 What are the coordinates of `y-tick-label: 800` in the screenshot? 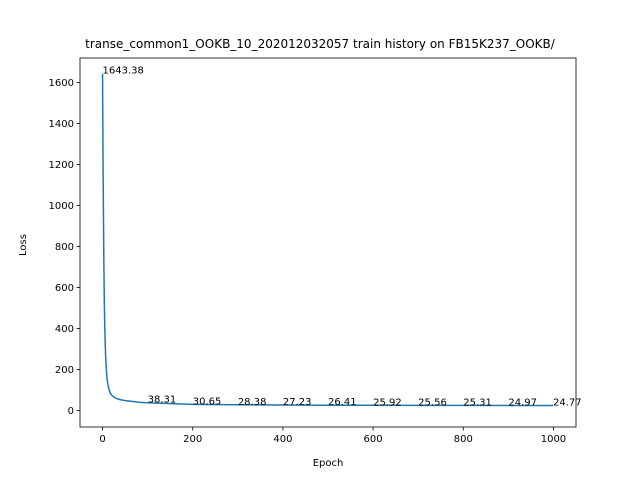 It's located at (64, 247).